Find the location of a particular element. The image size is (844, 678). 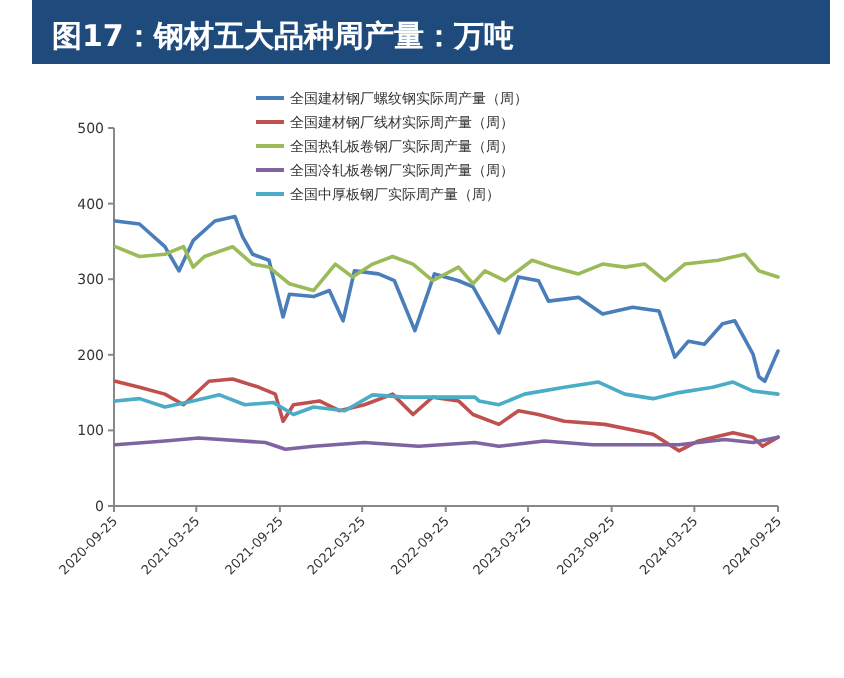

chart-title: 图17：钢材五大品种周产量：万吨 is located at coordinates (283, 36).